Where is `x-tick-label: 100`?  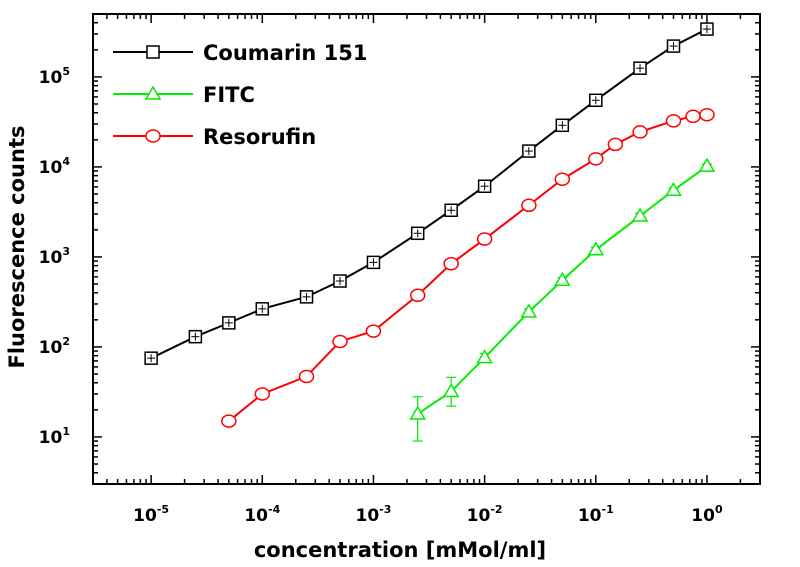 x-tick-label: 100 is located at coordinates (707, 514).